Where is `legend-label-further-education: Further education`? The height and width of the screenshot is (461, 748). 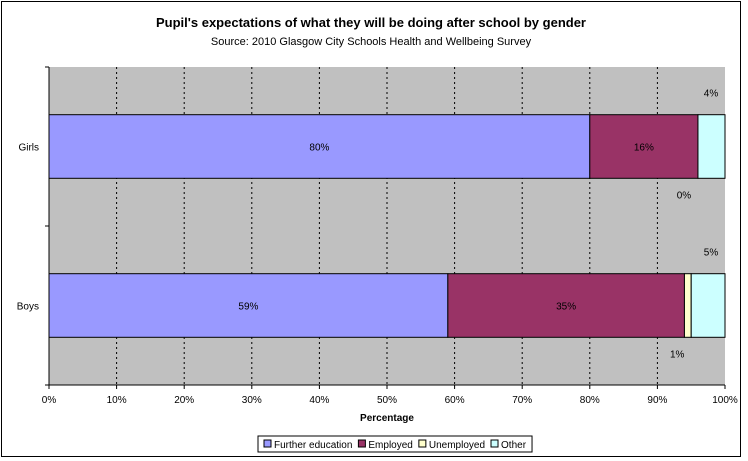 legend-label-further-education: Further education is located at coordinates (313, 445).